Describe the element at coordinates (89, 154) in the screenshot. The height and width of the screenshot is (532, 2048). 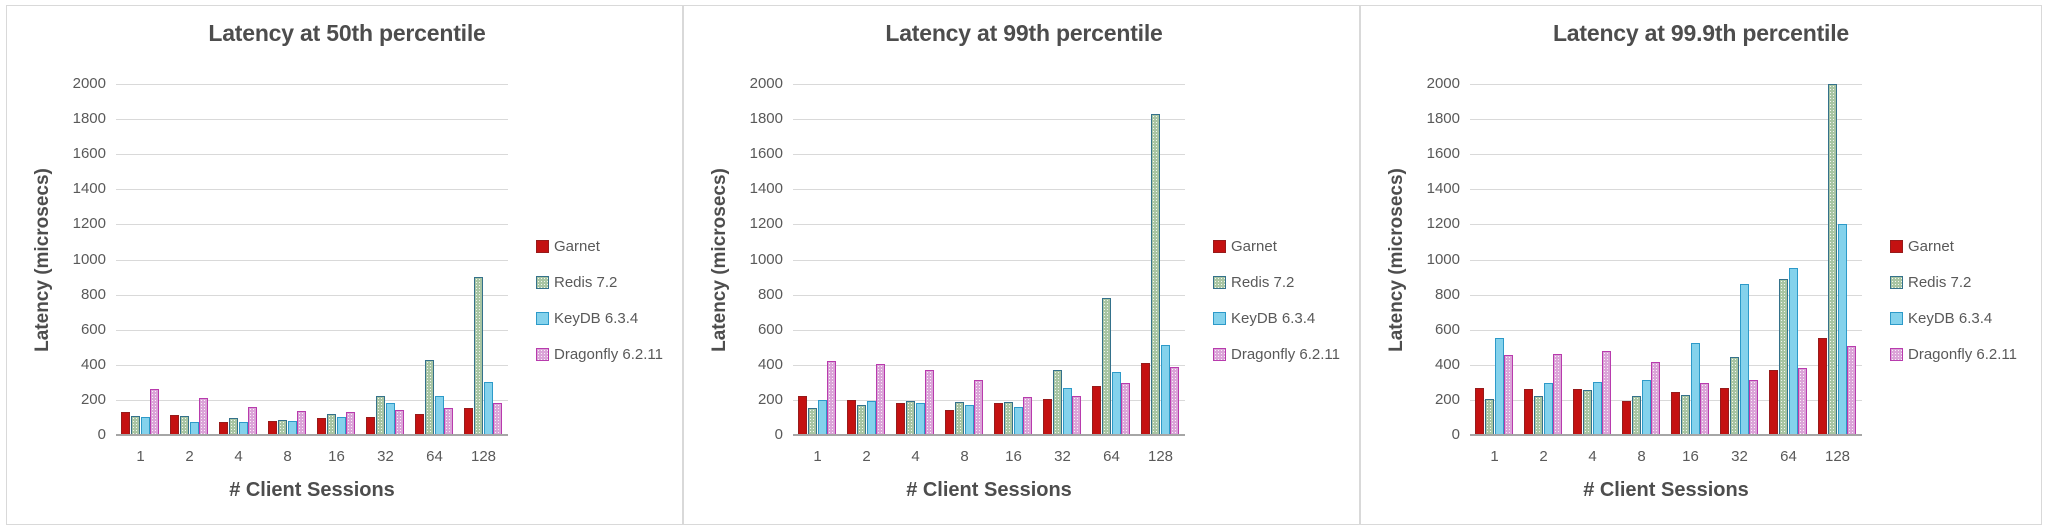
I see `y-tick-label: 1600` at that location.